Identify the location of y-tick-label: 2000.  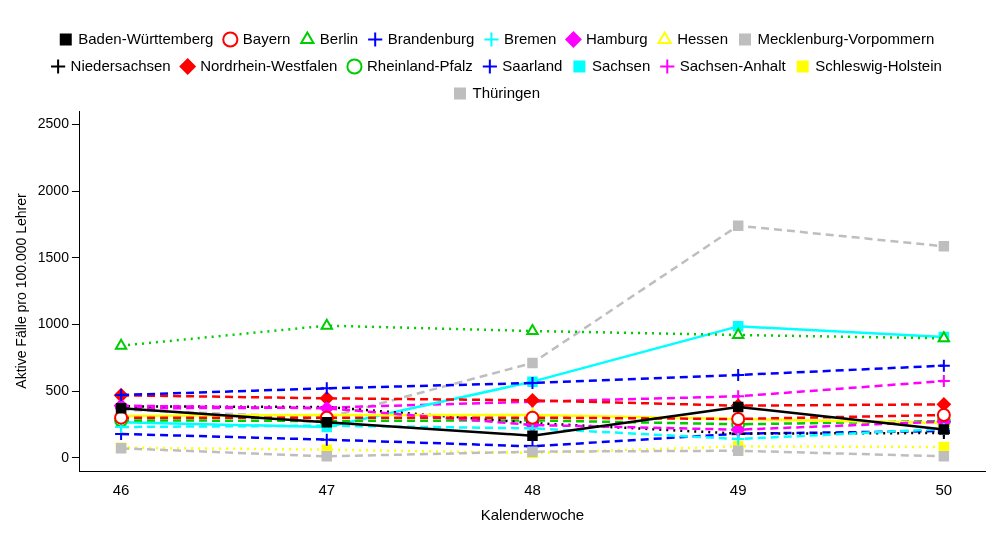
(53, 189).